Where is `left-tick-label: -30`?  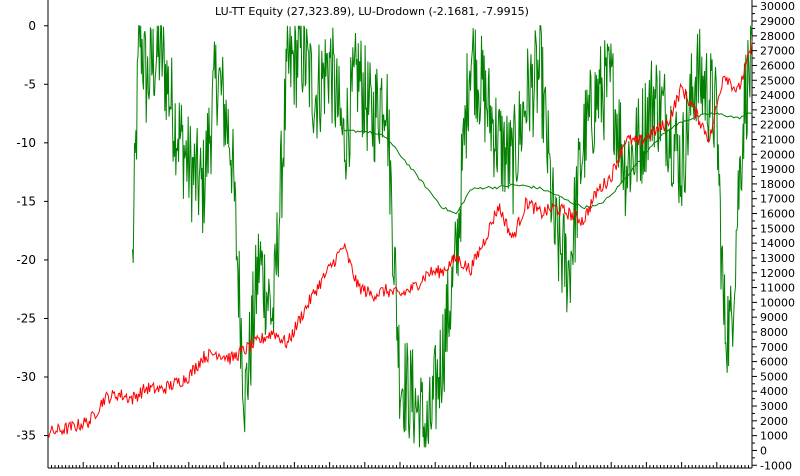
left-tick-label: -30 is located at coordinates (26, 377).